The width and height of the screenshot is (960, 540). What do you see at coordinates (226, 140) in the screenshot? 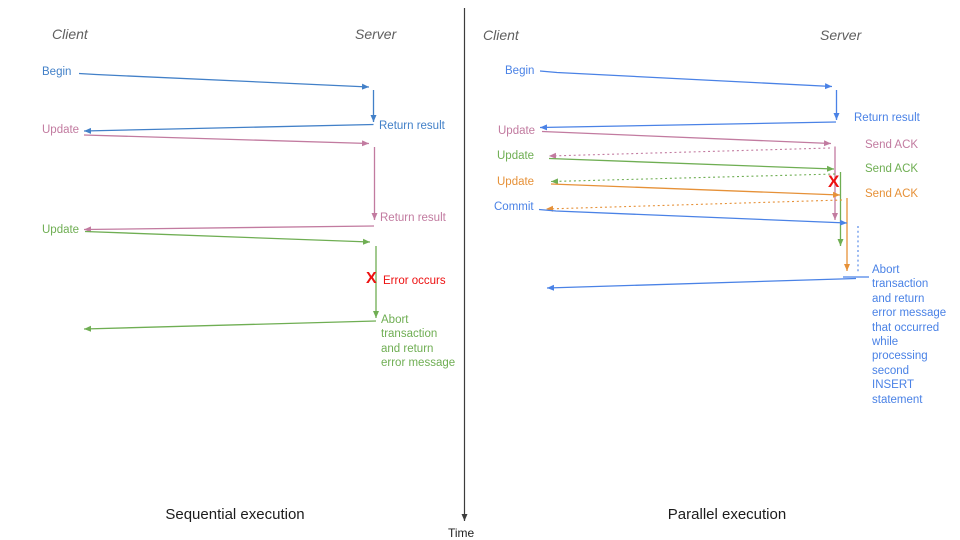
I see `left-update-1-request-arrow` at bounding box center [226, 140].